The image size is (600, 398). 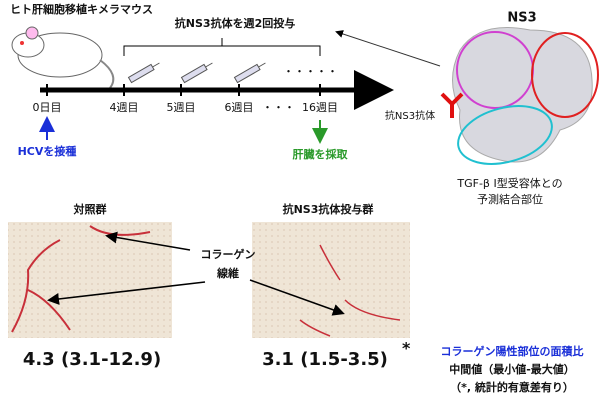 I want to click on syringes, so click(x=196, y=73).